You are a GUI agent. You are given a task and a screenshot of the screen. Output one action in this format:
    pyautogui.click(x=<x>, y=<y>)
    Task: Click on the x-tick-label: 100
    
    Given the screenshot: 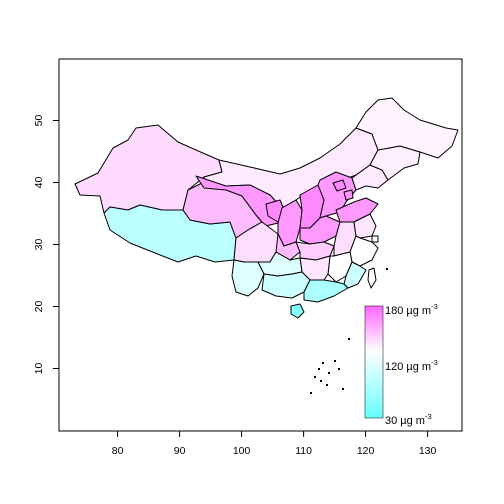 What is the action you would take?
    pyautogui.click(x=242, y=451)
    